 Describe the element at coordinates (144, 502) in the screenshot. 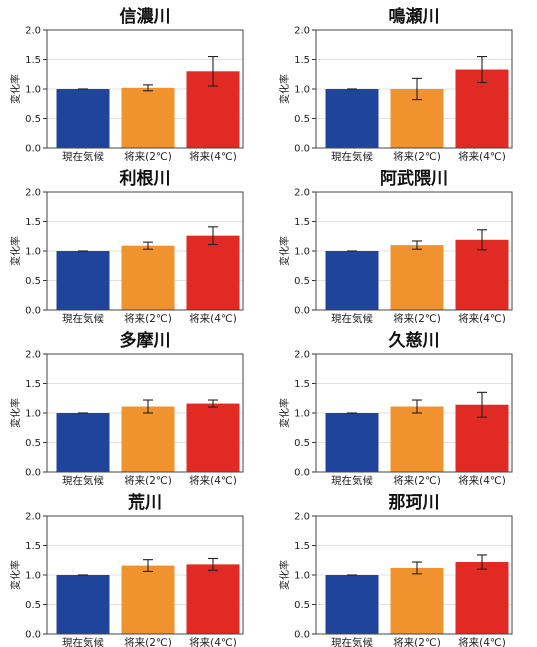

I see `chart-title: 荒川` at that location.